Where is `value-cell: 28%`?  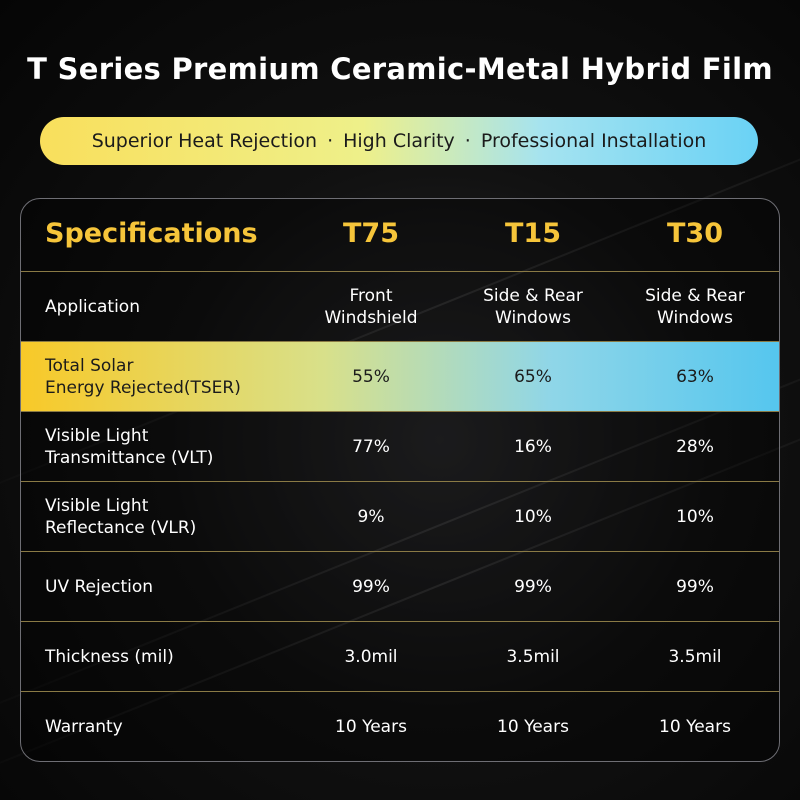 value-cell: 28% is located at coordinates (695, 447).